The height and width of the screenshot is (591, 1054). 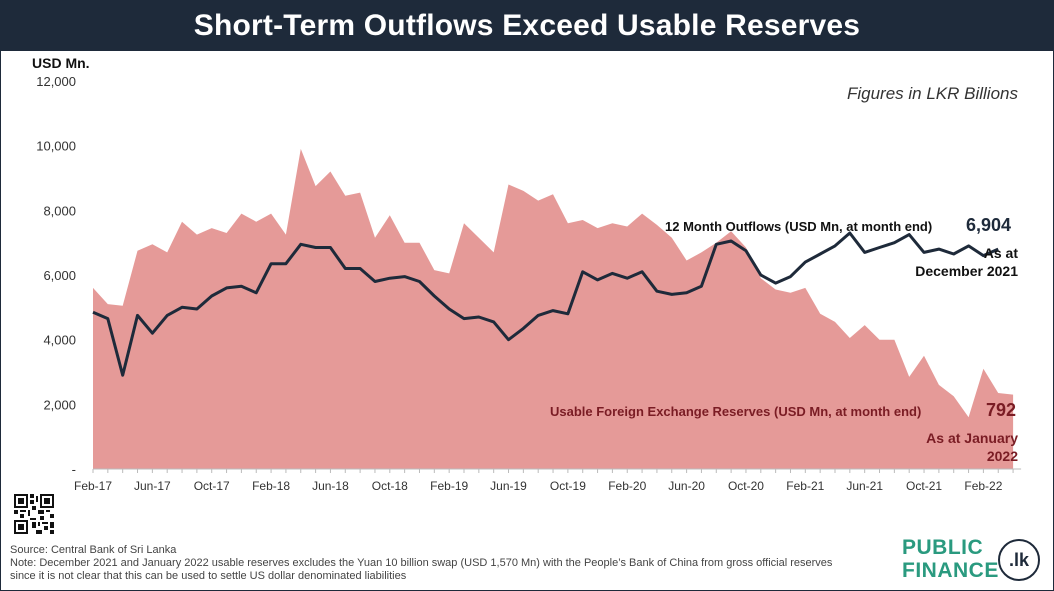 I want to click on y-tick-label: 8,000, so click(x=59, y=210).